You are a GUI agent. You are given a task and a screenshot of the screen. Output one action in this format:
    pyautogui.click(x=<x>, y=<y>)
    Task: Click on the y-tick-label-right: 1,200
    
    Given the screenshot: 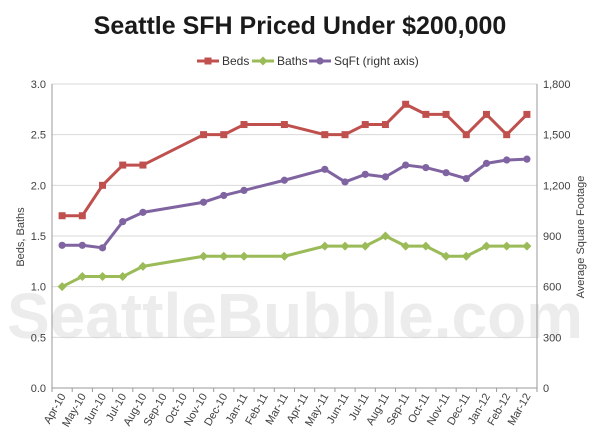 What is the action you would take?
    pyautogui.click(x=557, y=186)
    